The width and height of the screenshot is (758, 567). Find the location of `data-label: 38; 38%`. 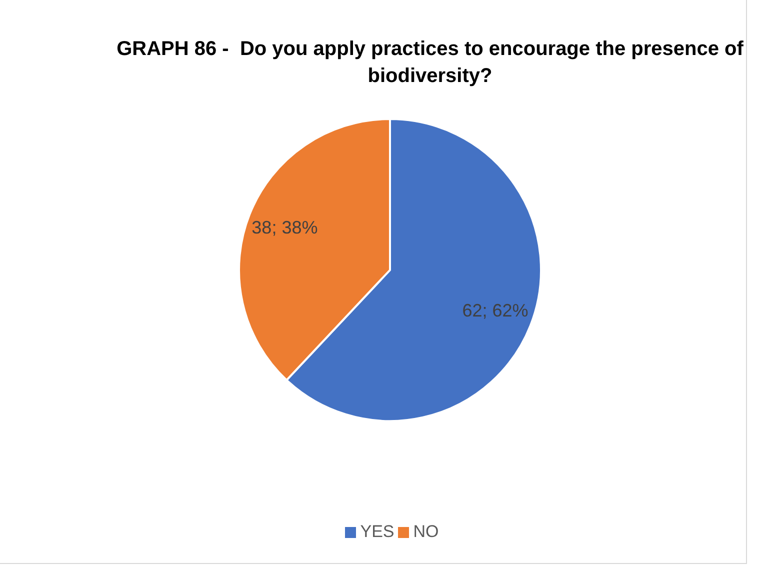

data-label: 38; 38% is located at coordinates (285, 227).